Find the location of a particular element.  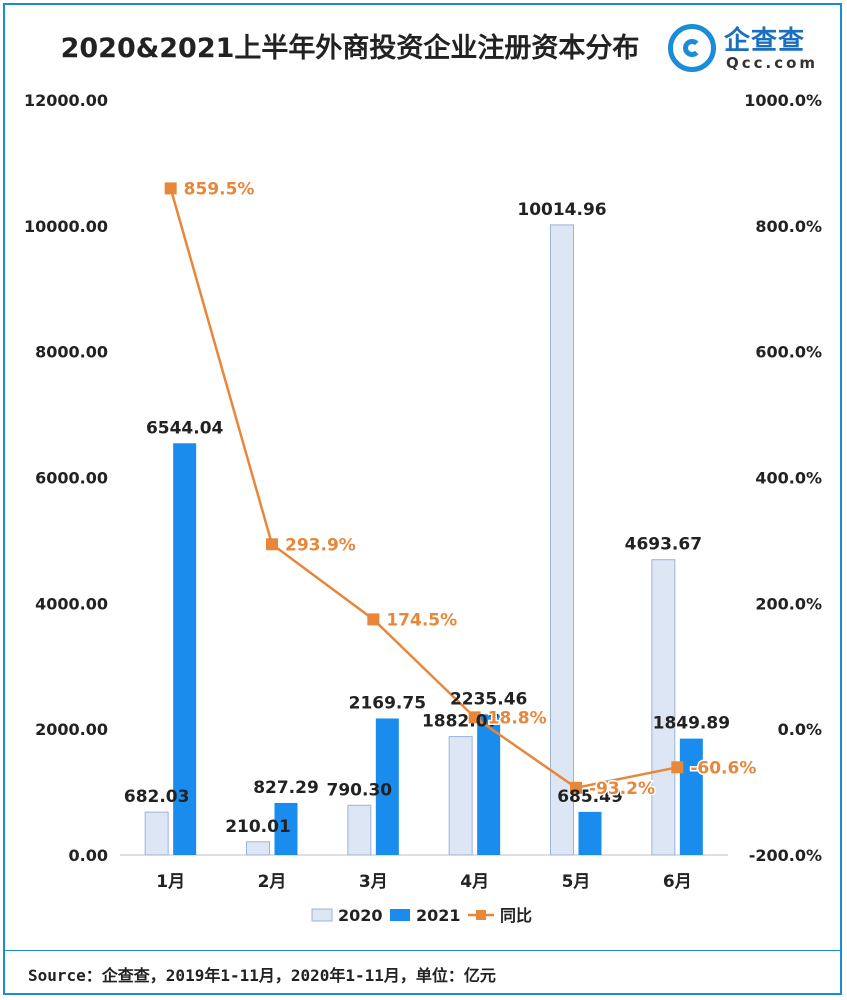

legend-label-2021: 2021 is located at coordinates (438, 915).